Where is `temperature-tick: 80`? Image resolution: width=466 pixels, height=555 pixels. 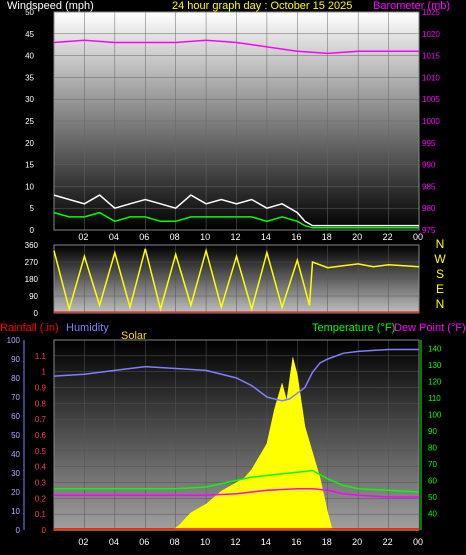 temperature-tick: 80 is located at coordinates (432, 447).